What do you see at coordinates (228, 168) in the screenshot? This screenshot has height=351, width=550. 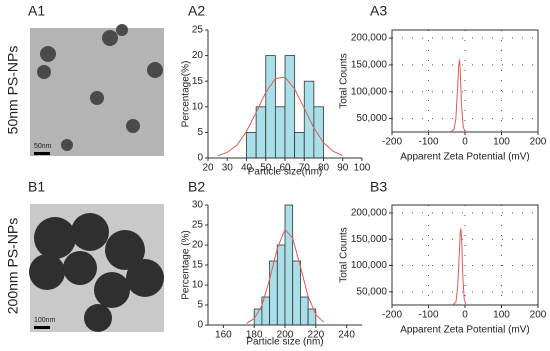 I see `x-tick-label: 30` at bounding box center [228, 168].